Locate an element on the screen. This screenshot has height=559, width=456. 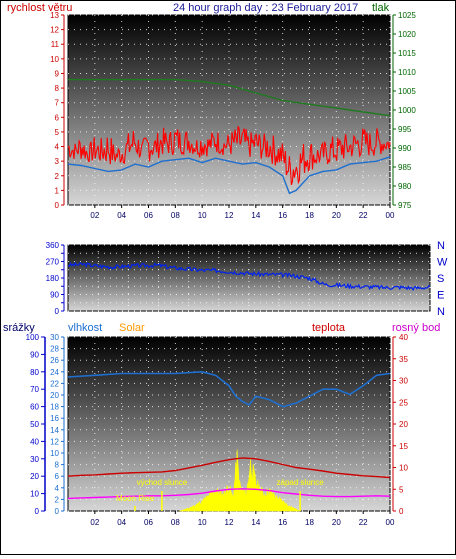
wind-axis-tick-label: 7 is located at coordinates (57, 103).